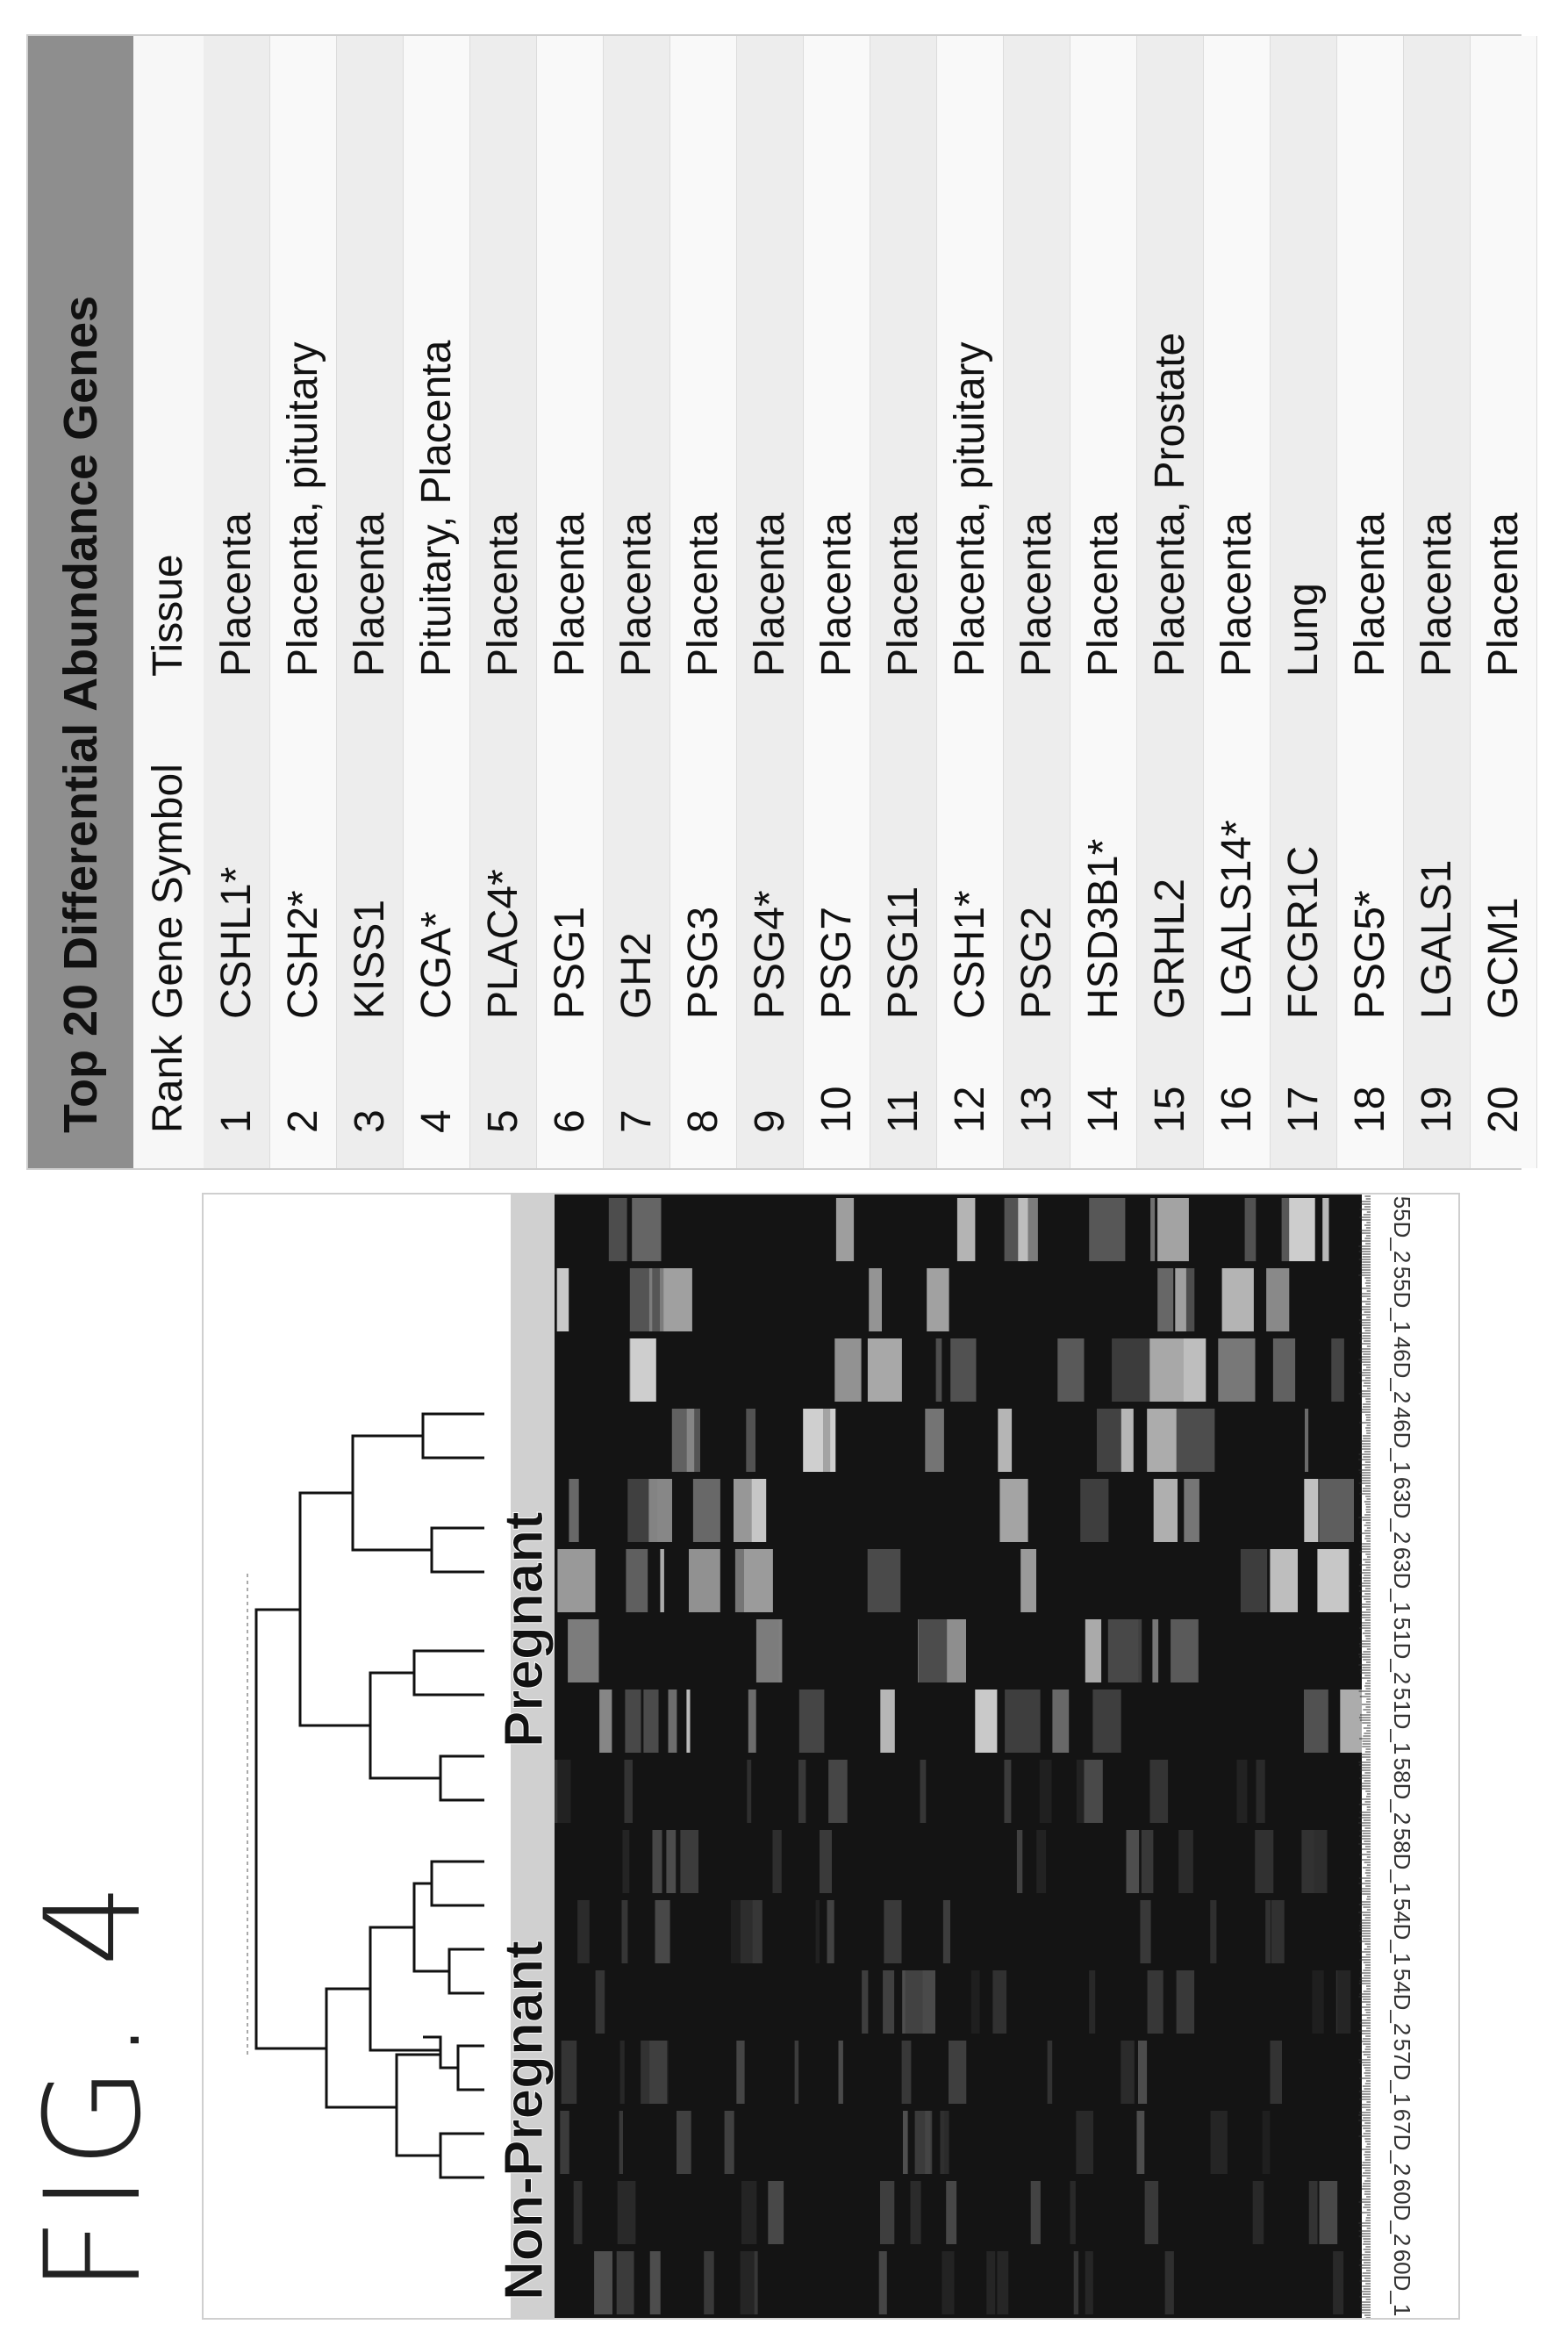 The width and height of the screenshot is (1568, 2346). I want to click on table-row: 3 KISS1 Placenta, so click(370, 602).